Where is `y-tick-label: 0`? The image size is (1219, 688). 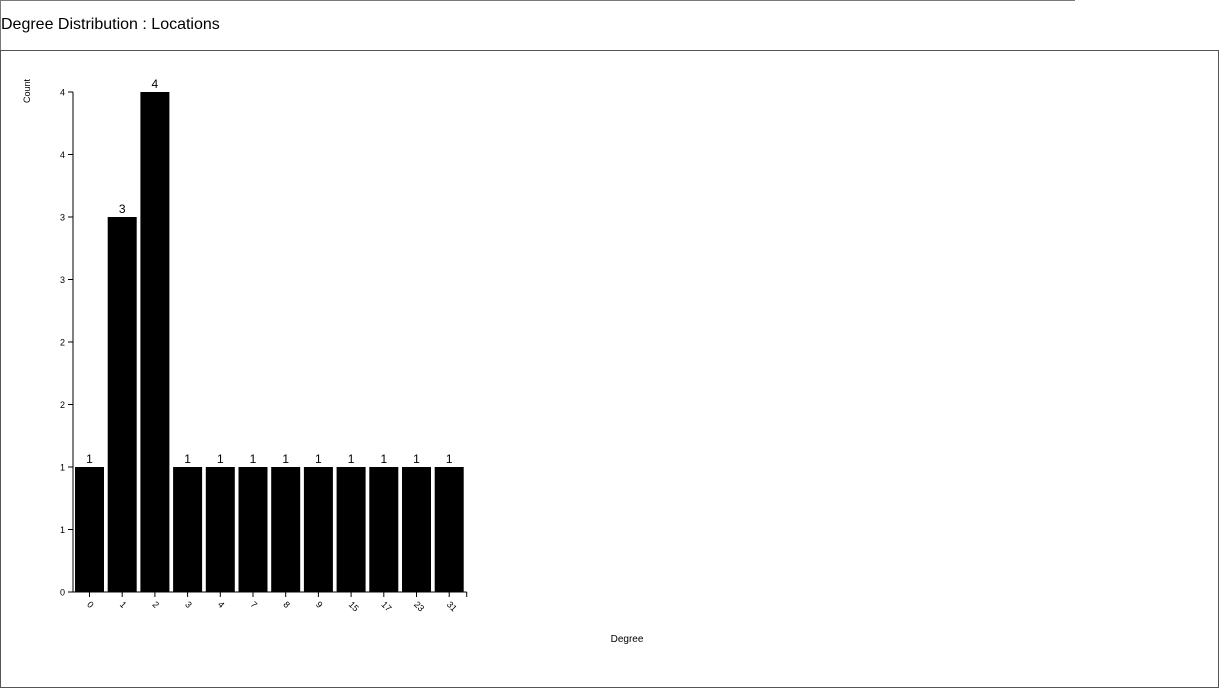 y-tick-label: 0 is located at coordinates (62, 593).